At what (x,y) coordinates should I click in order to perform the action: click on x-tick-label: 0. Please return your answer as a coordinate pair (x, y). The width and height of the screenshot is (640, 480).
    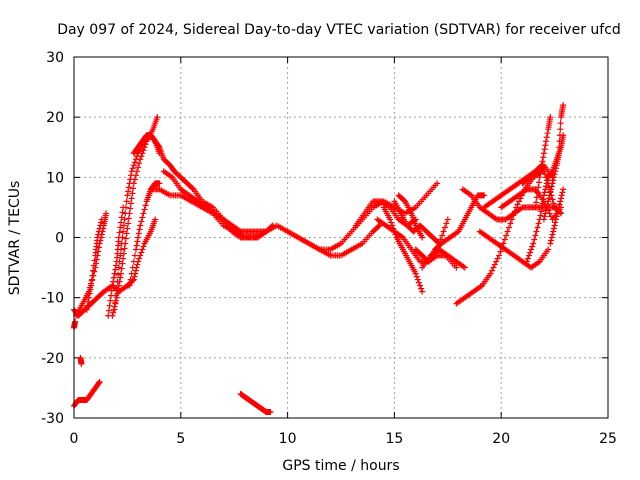
    Looking at the image, I should click on (74, 439).